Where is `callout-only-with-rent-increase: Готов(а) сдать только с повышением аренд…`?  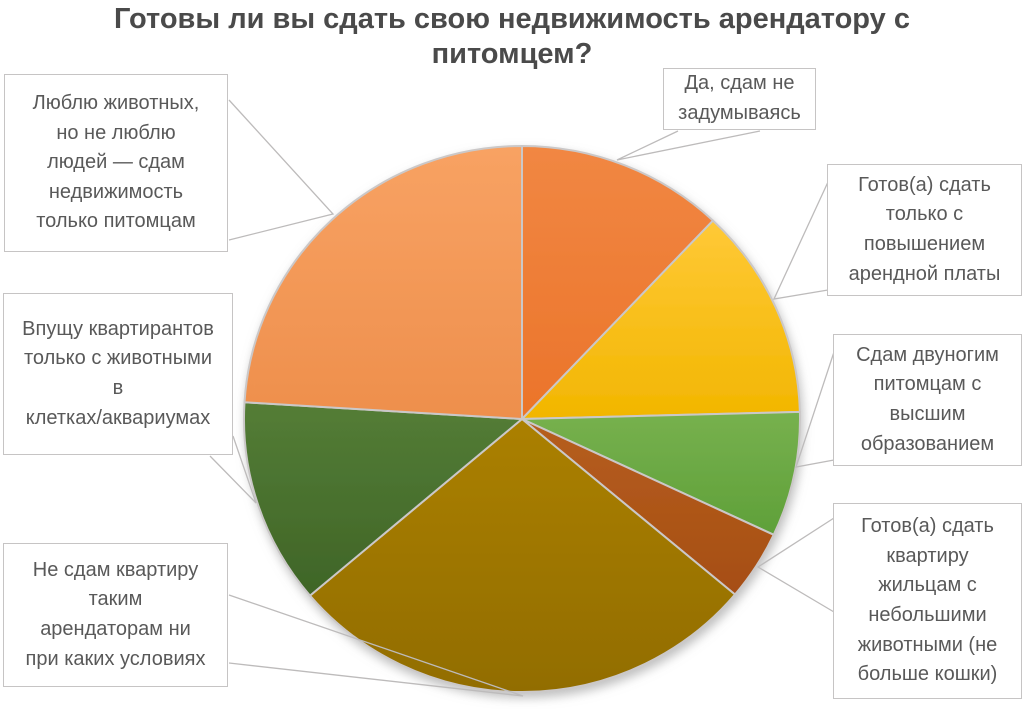 callout-only-with-rent-increase: Готов(а) сдать только с повышением аренд… is located at coordinates (924, 230).